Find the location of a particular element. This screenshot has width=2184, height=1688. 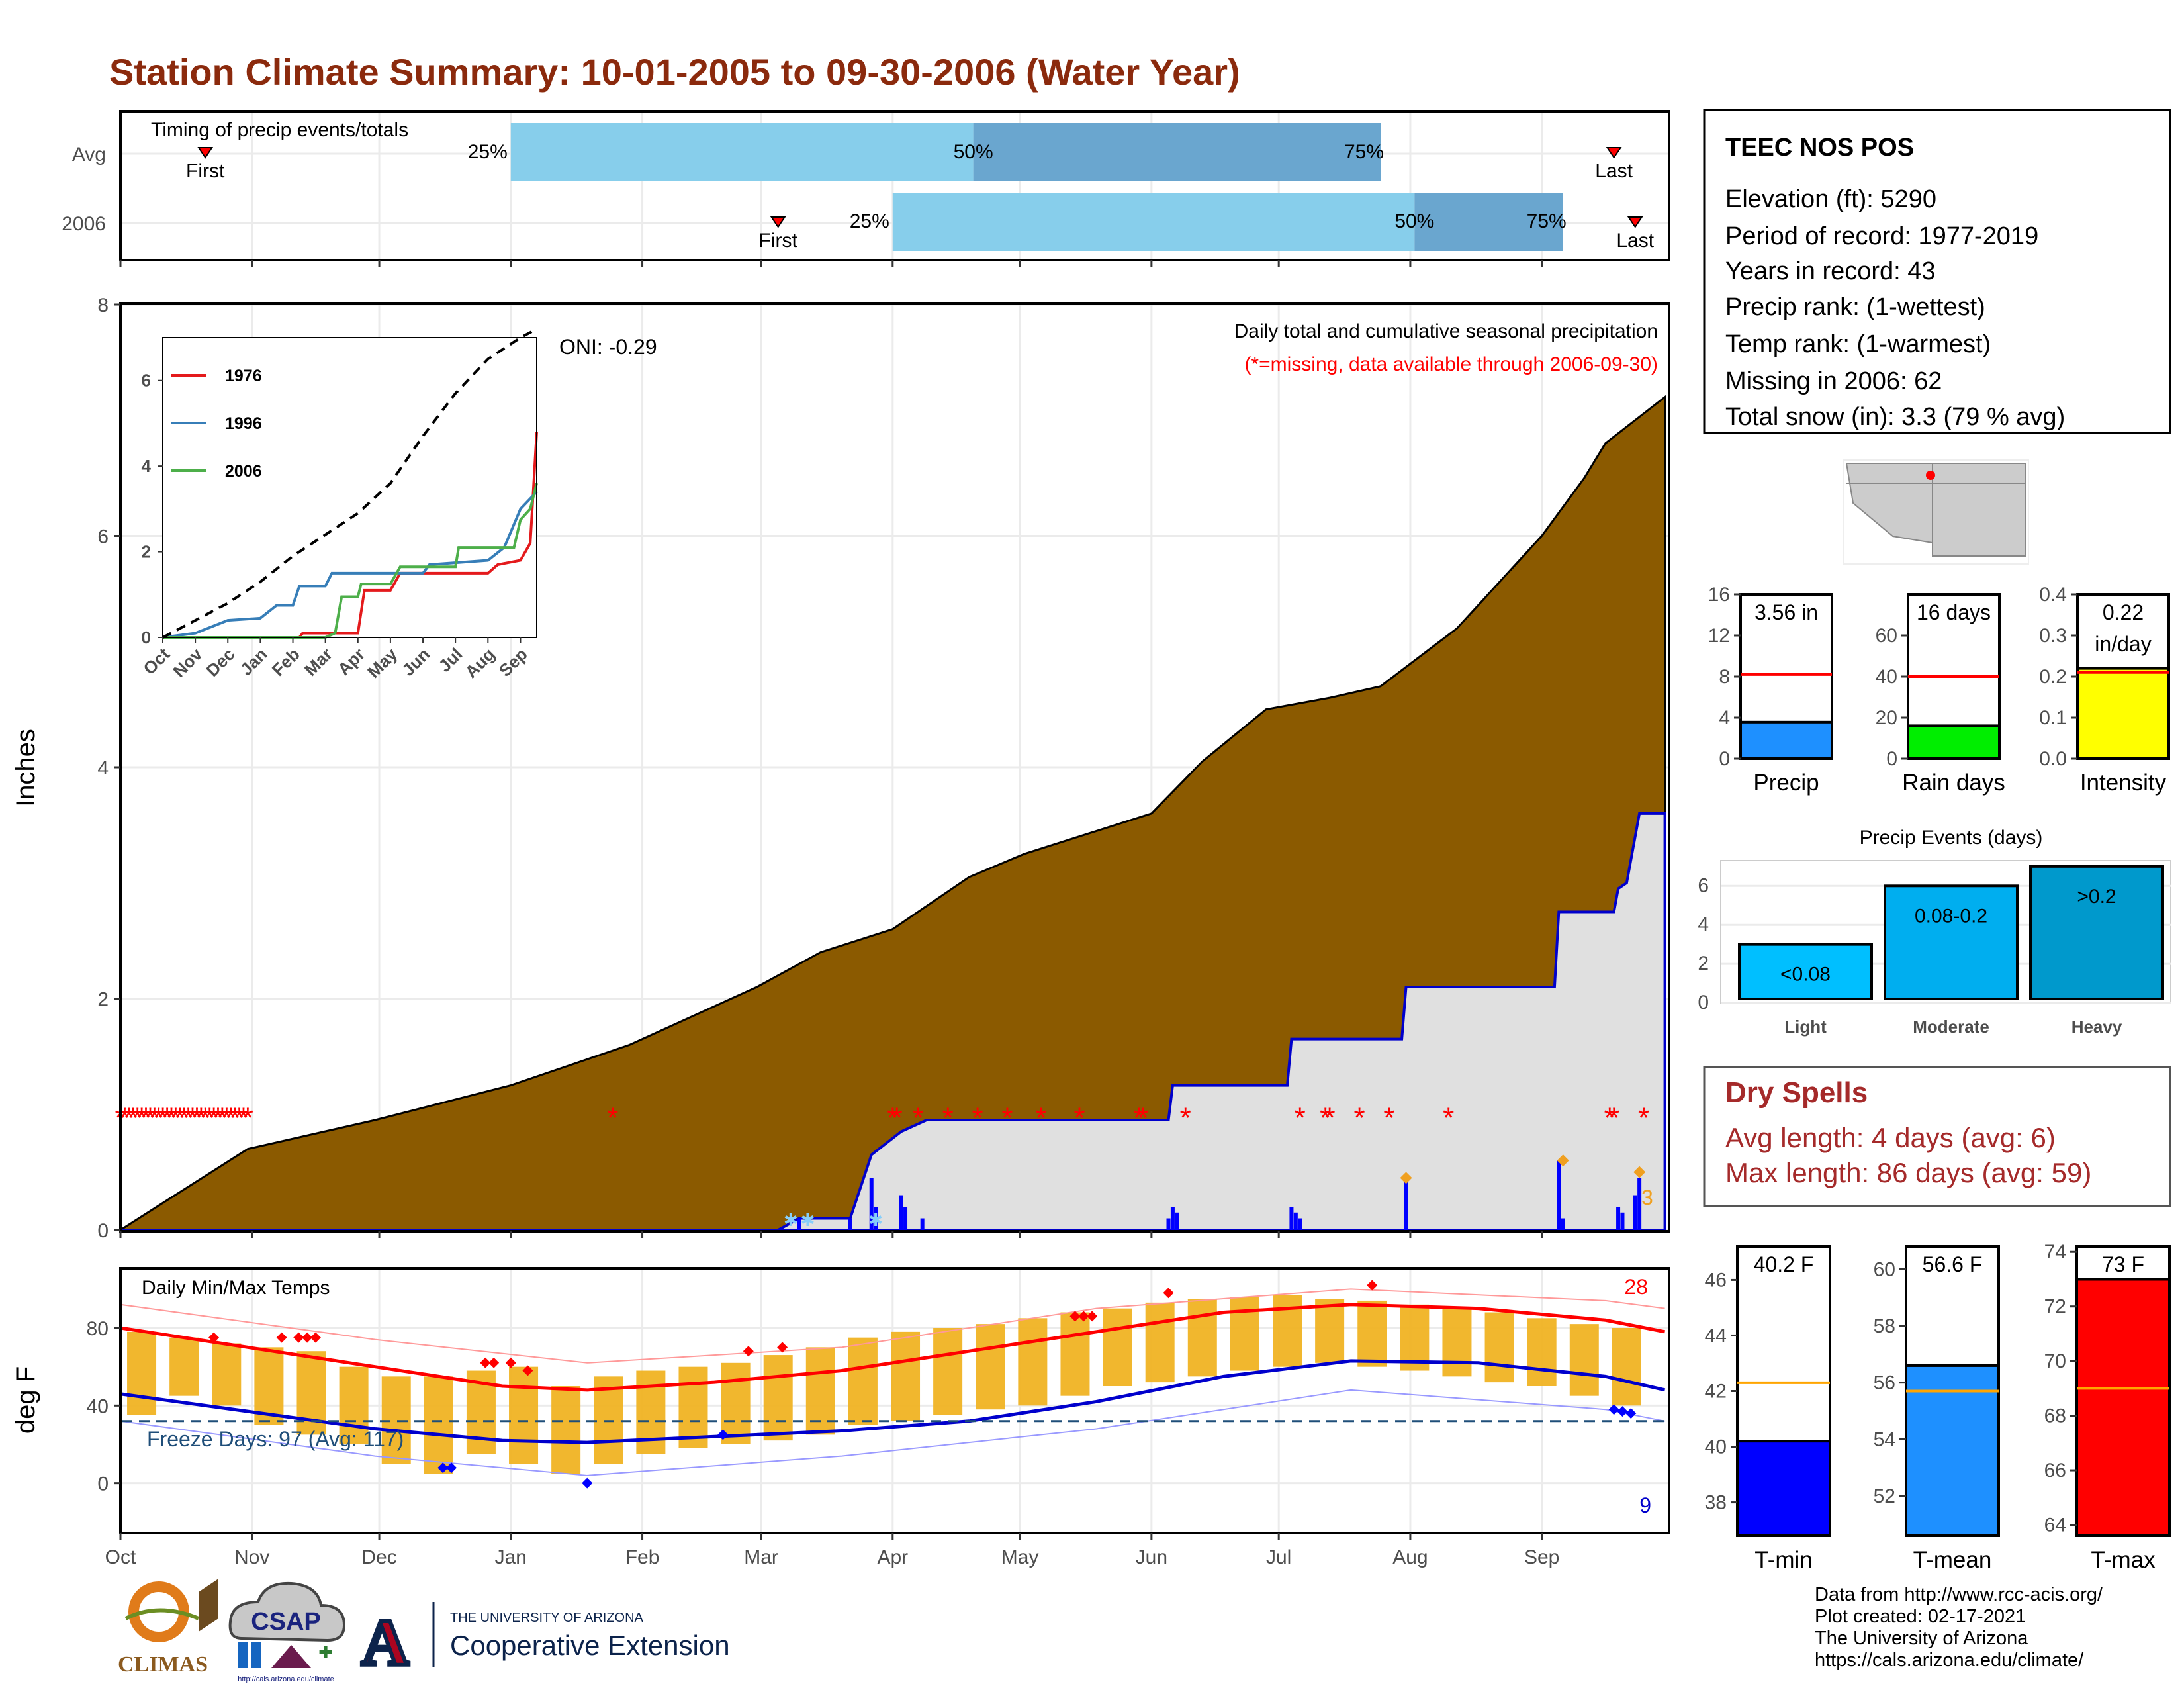

temp-ytick: 0 is located at coordinates (103, 1484).